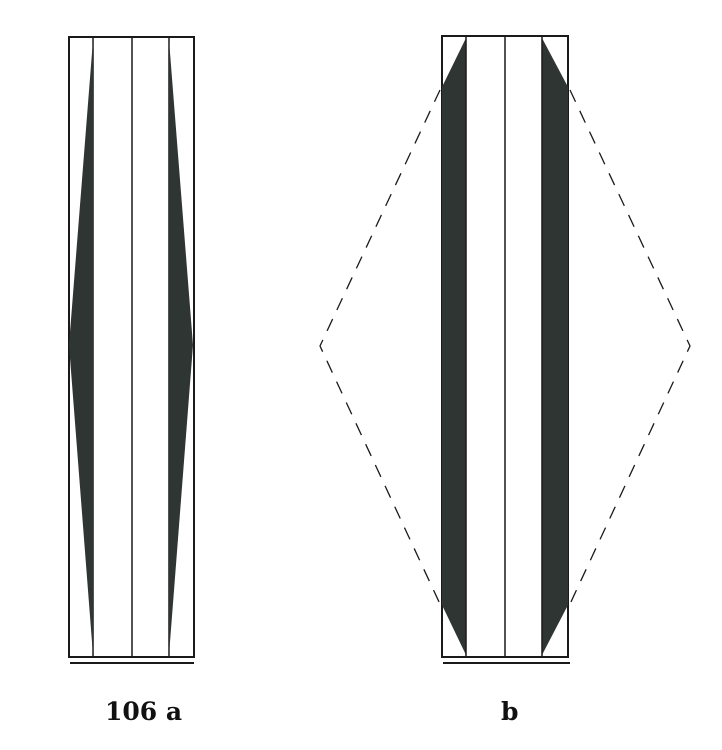 The width and height of the screenshot is (722, 750). What do you see at coordinates (181, 347) in the screenshot?
I see `panel-a-right-wedge` at bounding box center [181, 347].